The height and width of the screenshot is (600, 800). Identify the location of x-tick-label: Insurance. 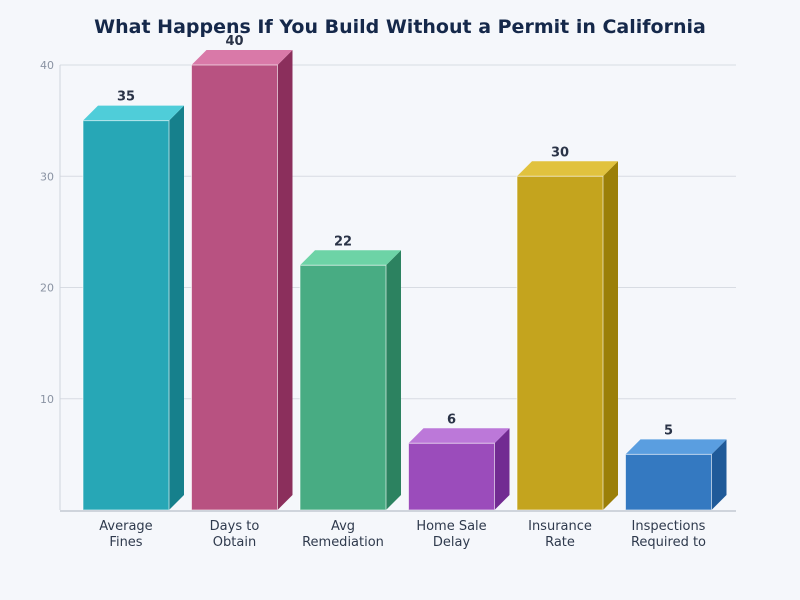
(560, 526).